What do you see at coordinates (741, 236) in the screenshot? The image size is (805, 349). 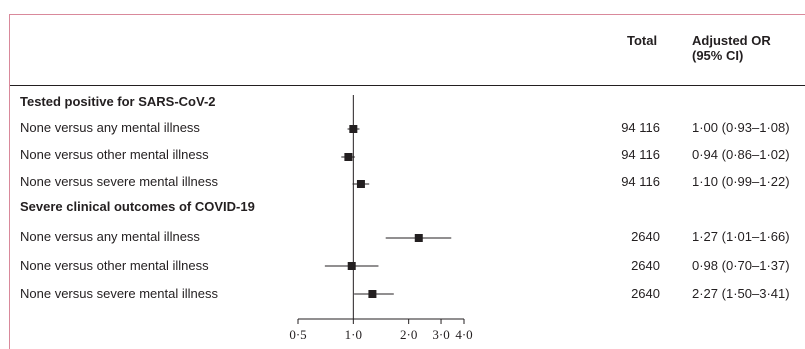 I see `row-adjusted-or: 1·27 (1·01–1·66)` at bounding box center [741, 236].